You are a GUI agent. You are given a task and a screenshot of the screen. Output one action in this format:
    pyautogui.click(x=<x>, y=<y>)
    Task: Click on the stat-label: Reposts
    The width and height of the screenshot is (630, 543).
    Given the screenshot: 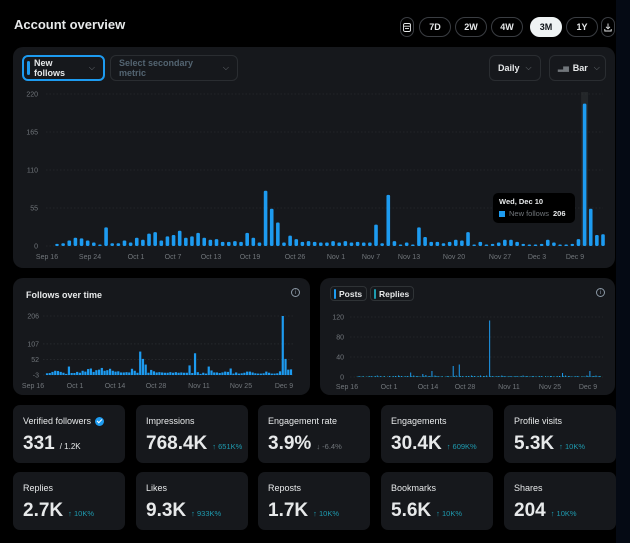 What is the action you would take?
    pyautogui.click(x=284, y=488)
    